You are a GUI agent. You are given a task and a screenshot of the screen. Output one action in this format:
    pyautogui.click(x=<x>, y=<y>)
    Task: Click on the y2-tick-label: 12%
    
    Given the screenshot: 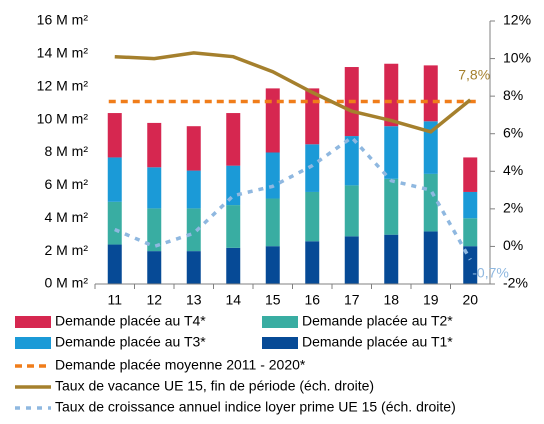 What is the action you would take?
    pyautogui.click(x=517, y=20)
    